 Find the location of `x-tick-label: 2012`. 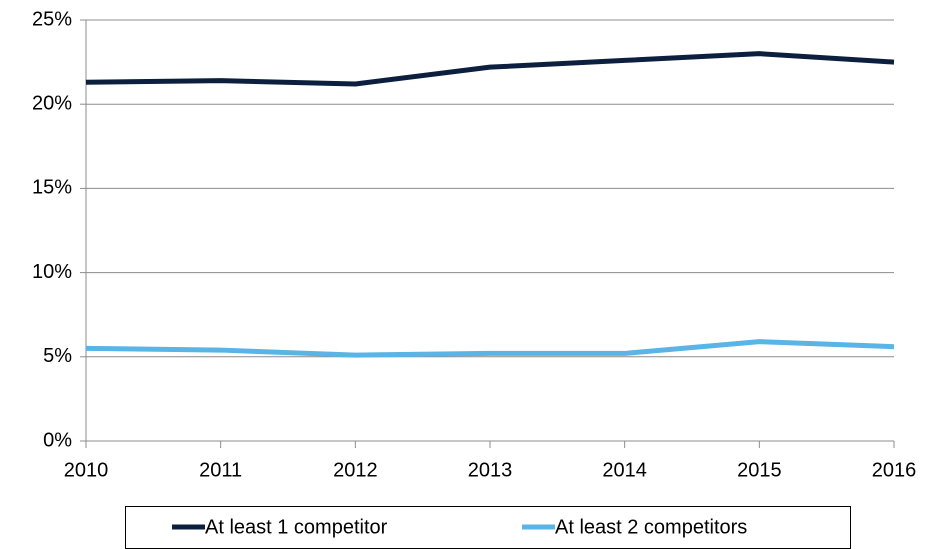

x-tick-label: 2012 is located at coordinates (355, 470).